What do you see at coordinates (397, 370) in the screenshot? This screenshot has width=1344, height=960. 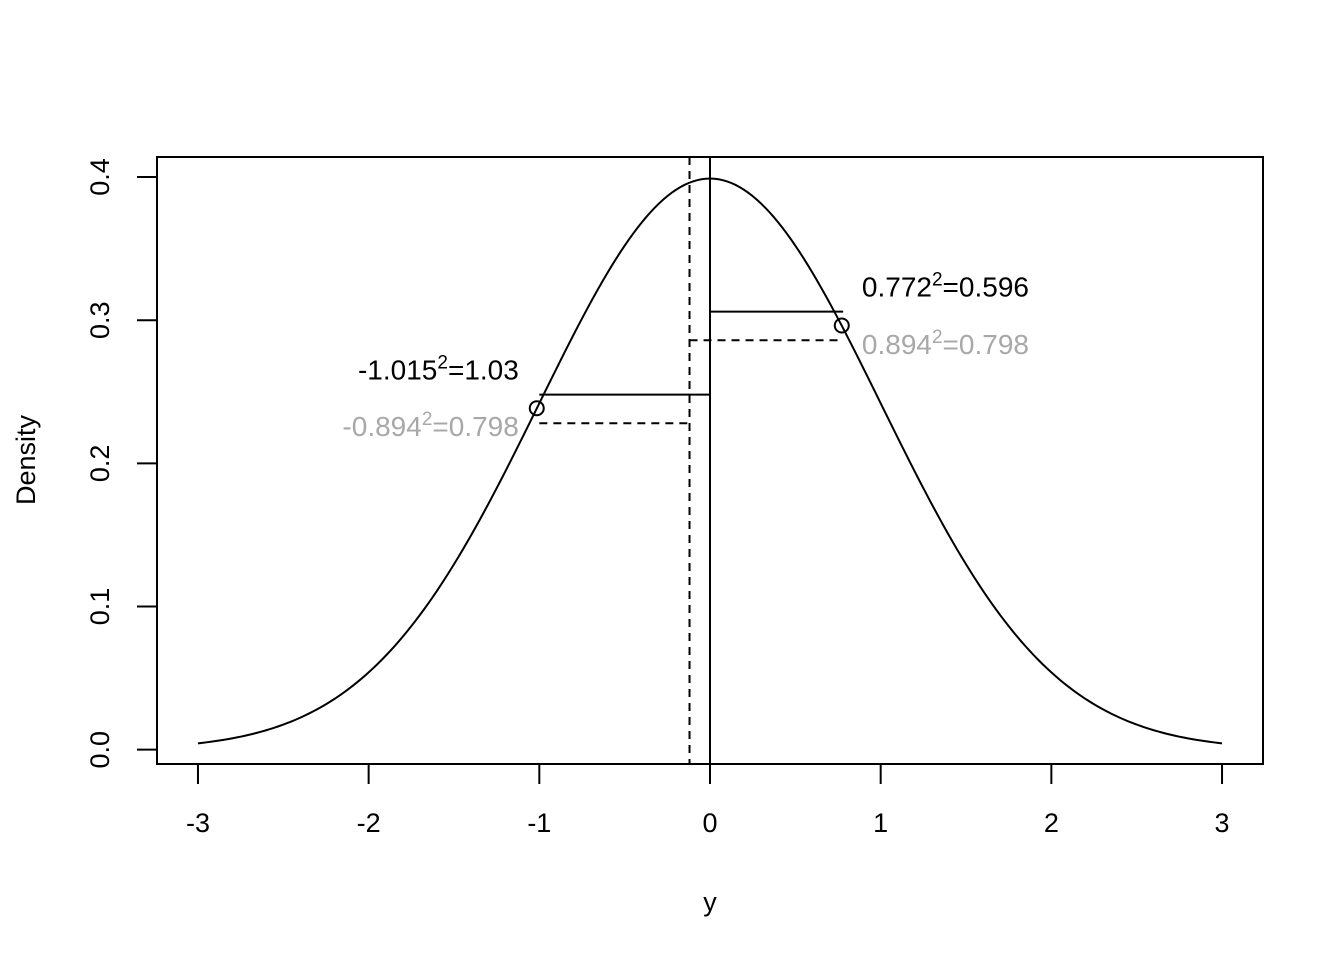 I see `annotation-base: -1.015` at bounding box center [397, 370].